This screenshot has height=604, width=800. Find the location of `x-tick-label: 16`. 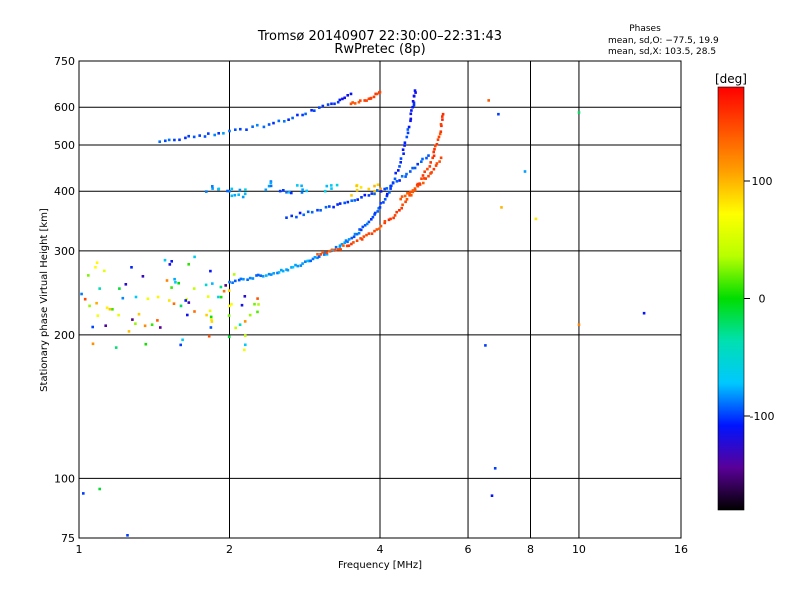

x-tick-label: 16 is located at coordinates (681, 549).